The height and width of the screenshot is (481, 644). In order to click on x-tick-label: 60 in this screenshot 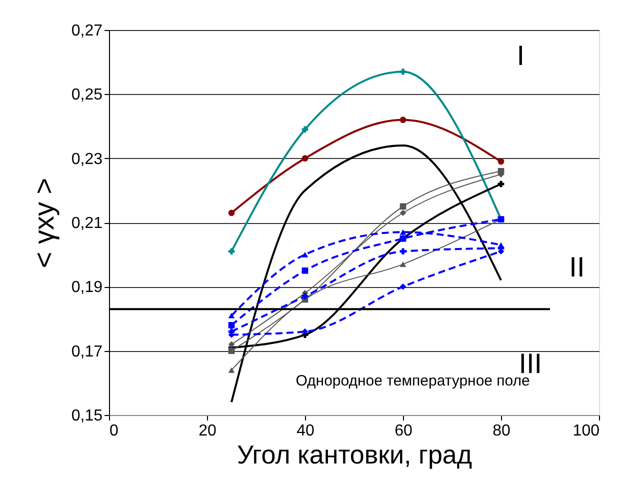, I will do `click(403, 431)`.